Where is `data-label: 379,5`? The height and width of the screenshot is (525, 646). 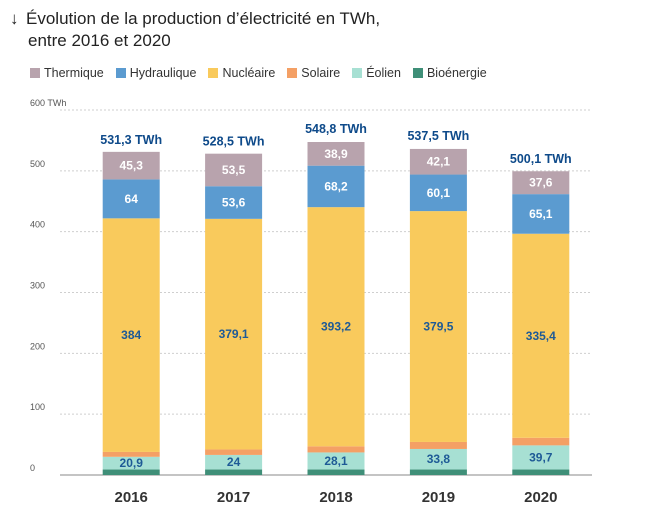
data-label: 379,5 is located at coordinates (438, 327).